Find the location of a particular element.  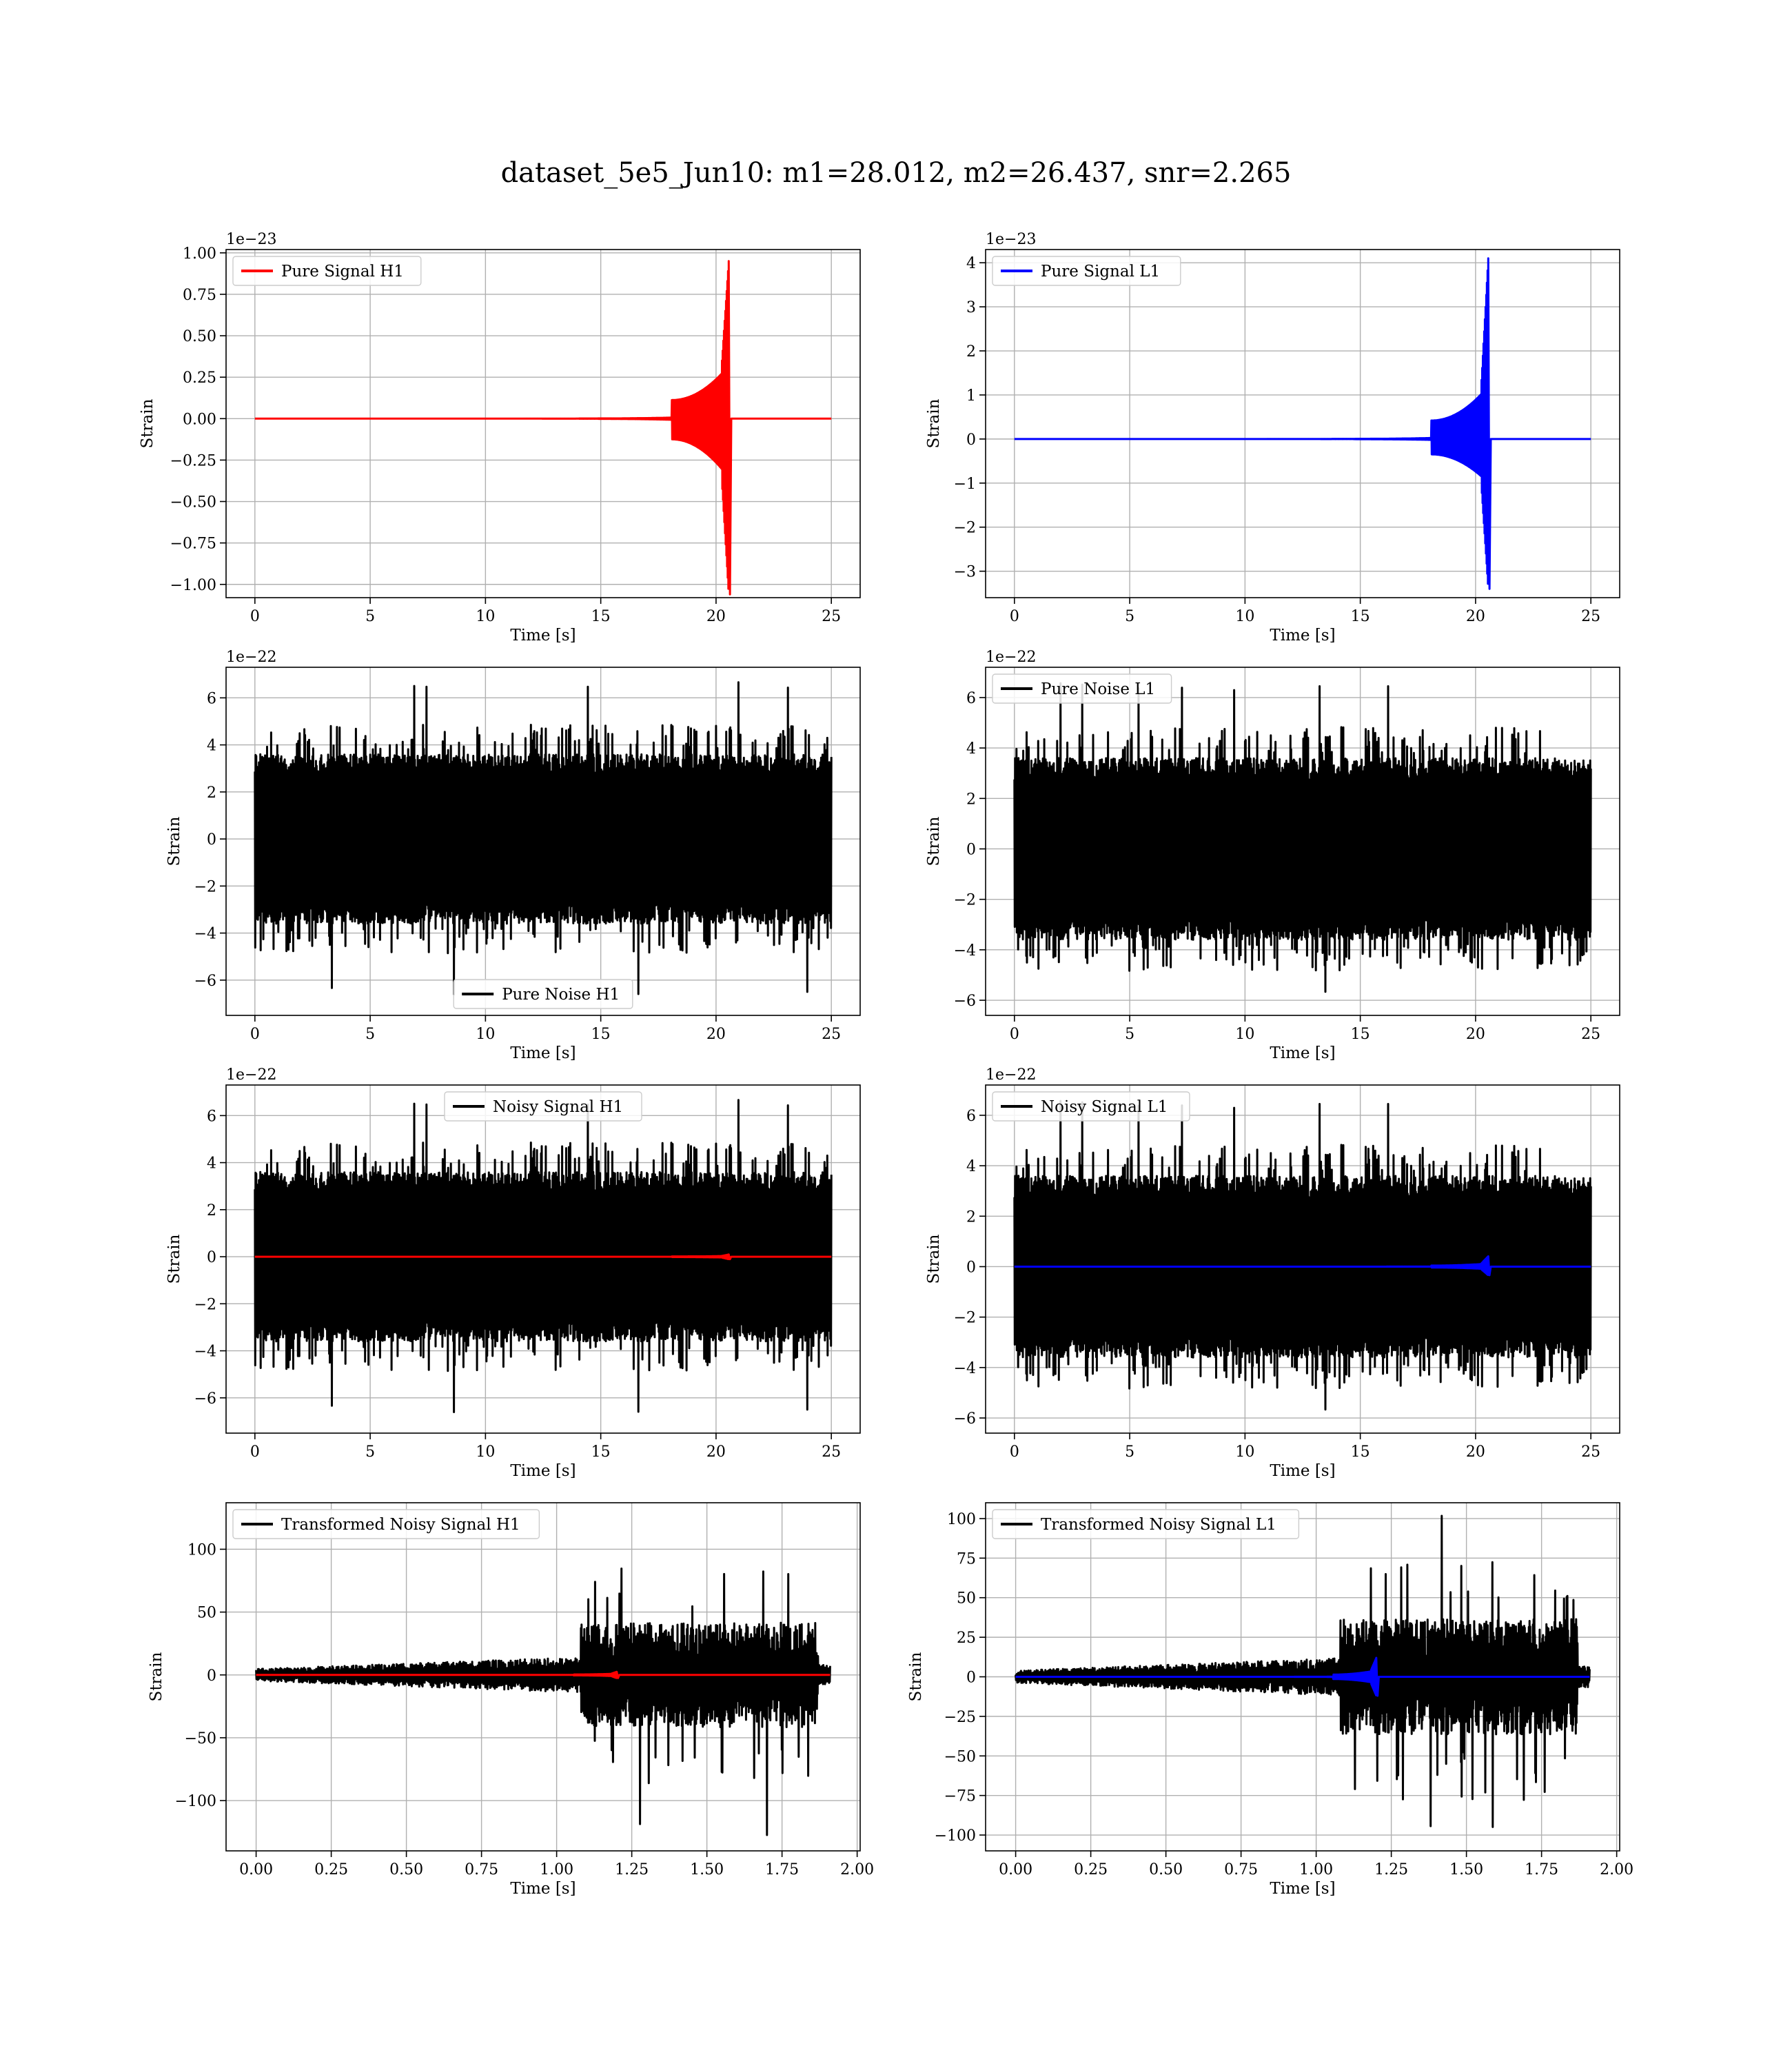

x-tick-label: 2.00 is located at coordinates (1617, 1869).